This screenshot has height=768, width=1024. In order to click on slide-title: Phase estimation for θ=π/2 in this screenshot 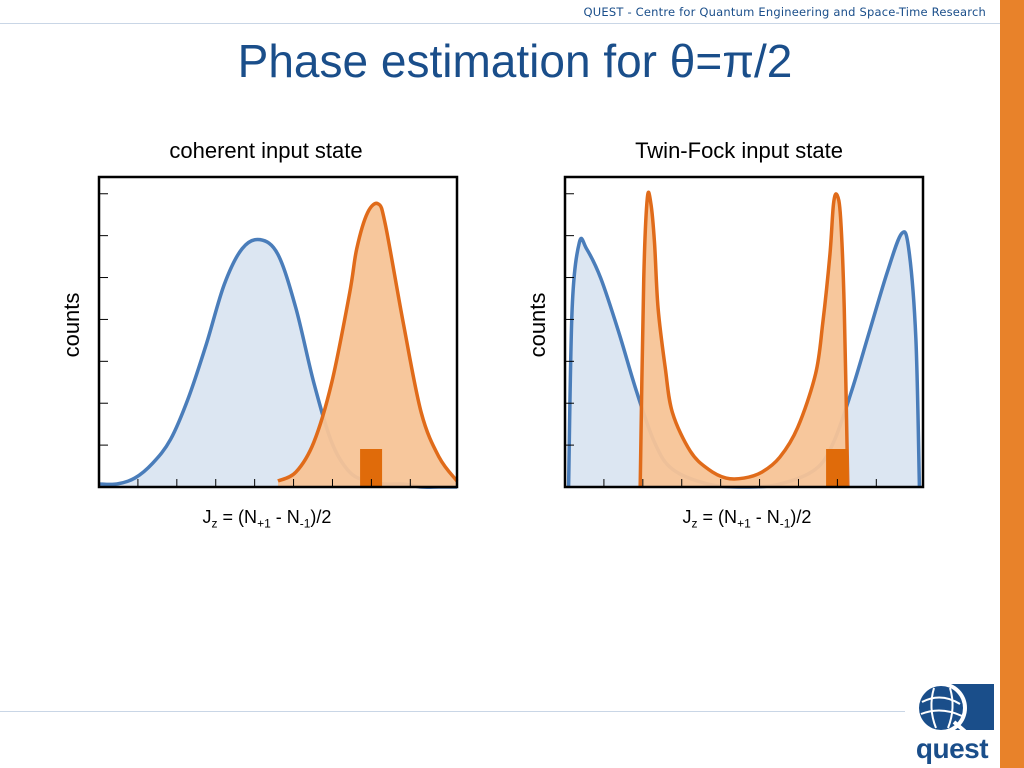, I will do `click(515, 61)`.